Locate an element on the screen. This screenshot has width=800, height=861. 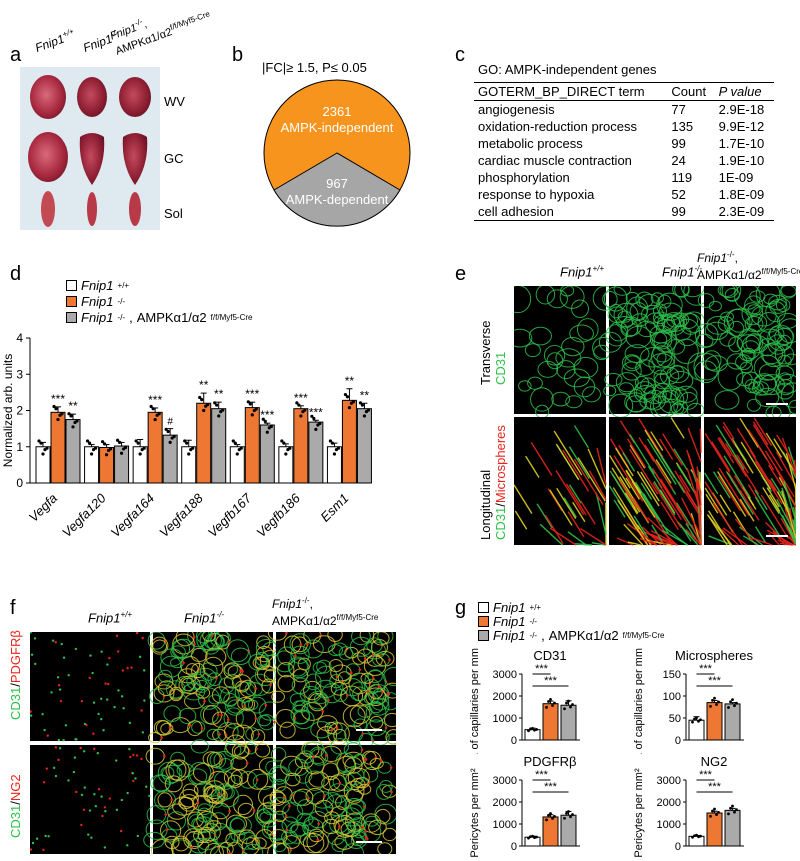
d-y-tick-label: 4 is located at coordinates (19, 338).